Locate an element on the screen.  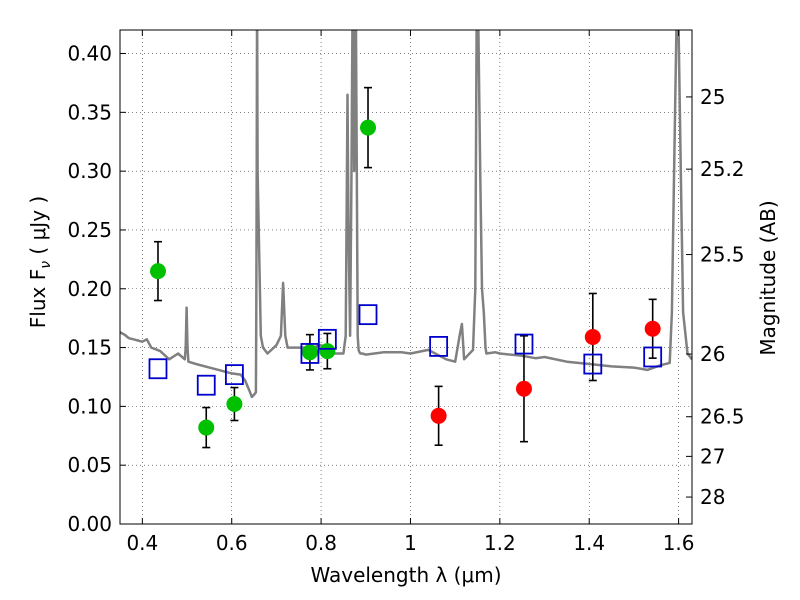
y2-tick-label: 27 is located at coordinates (712, 456).